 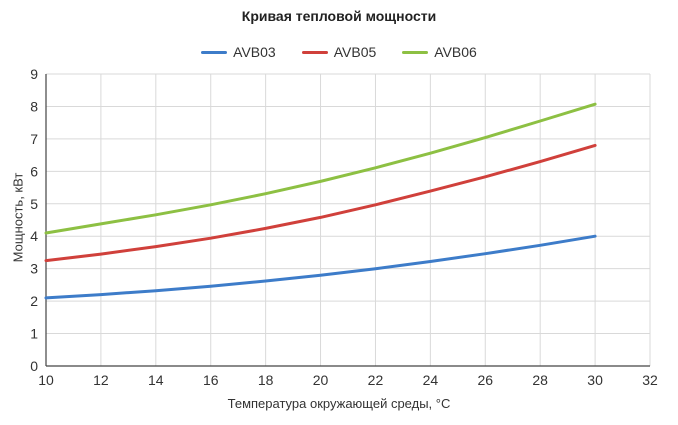 What do you see at coordinates (34, 74) in the screenshot?
I see `y-tick-label: 9` at bounding box center [34, 74].